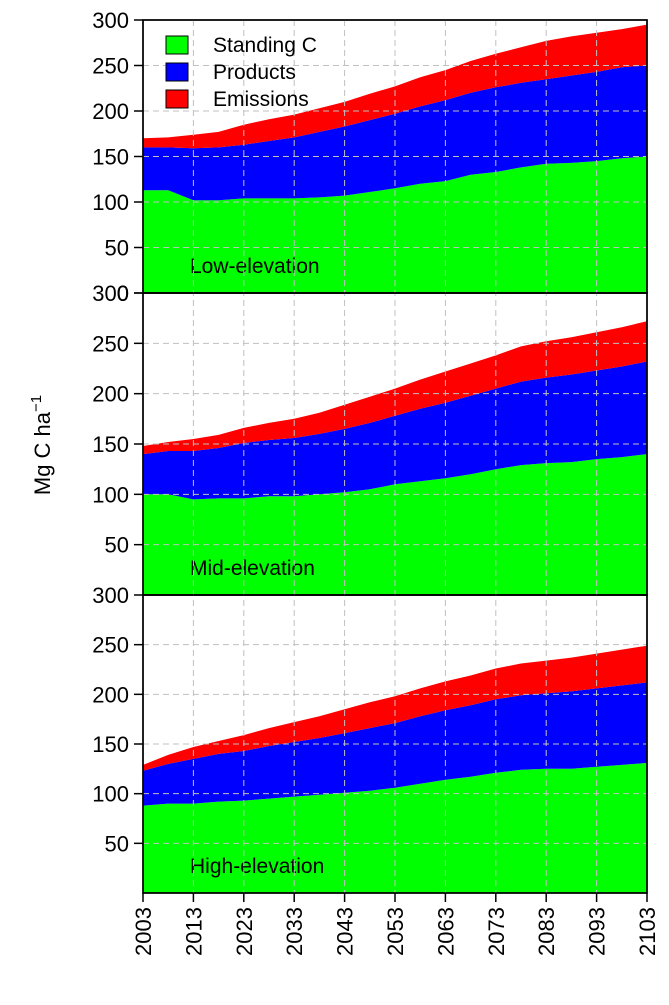  I want to click on x-tick-label: 2023, so click(244, 931).